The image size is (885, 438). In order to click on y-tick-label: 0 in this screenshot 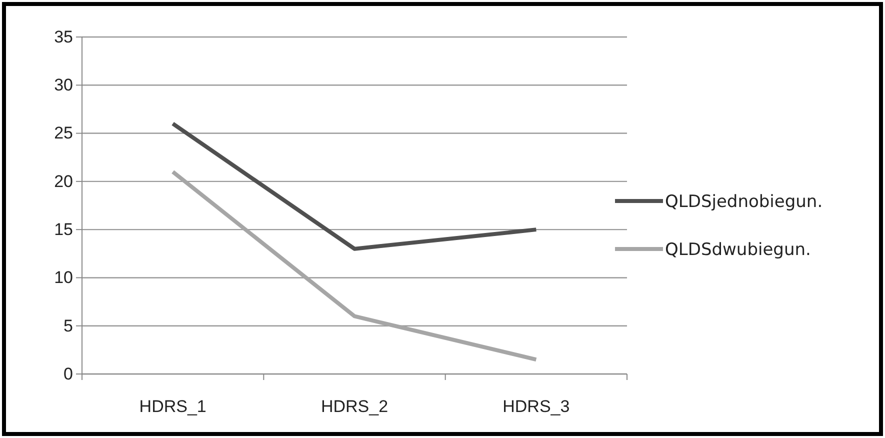, I will do `click(68, 374)`.